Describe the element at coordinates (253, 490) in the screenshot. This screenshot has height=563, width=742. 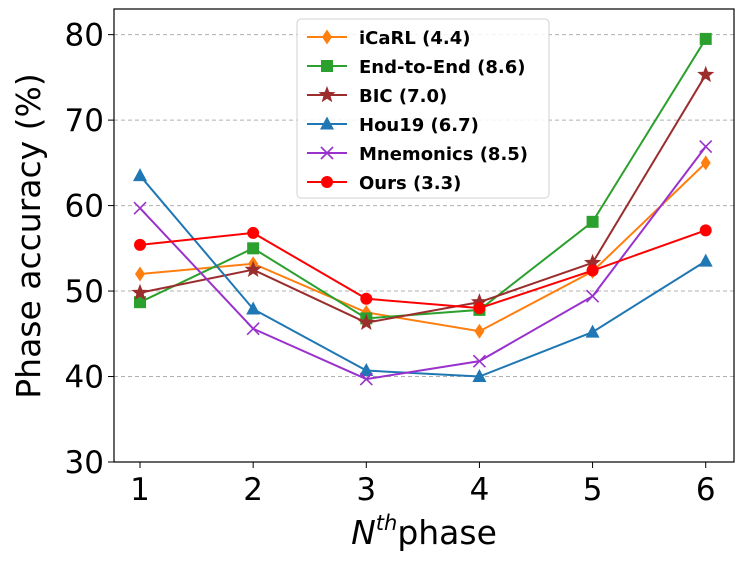
I see `x-tick-label: 2` at that location.